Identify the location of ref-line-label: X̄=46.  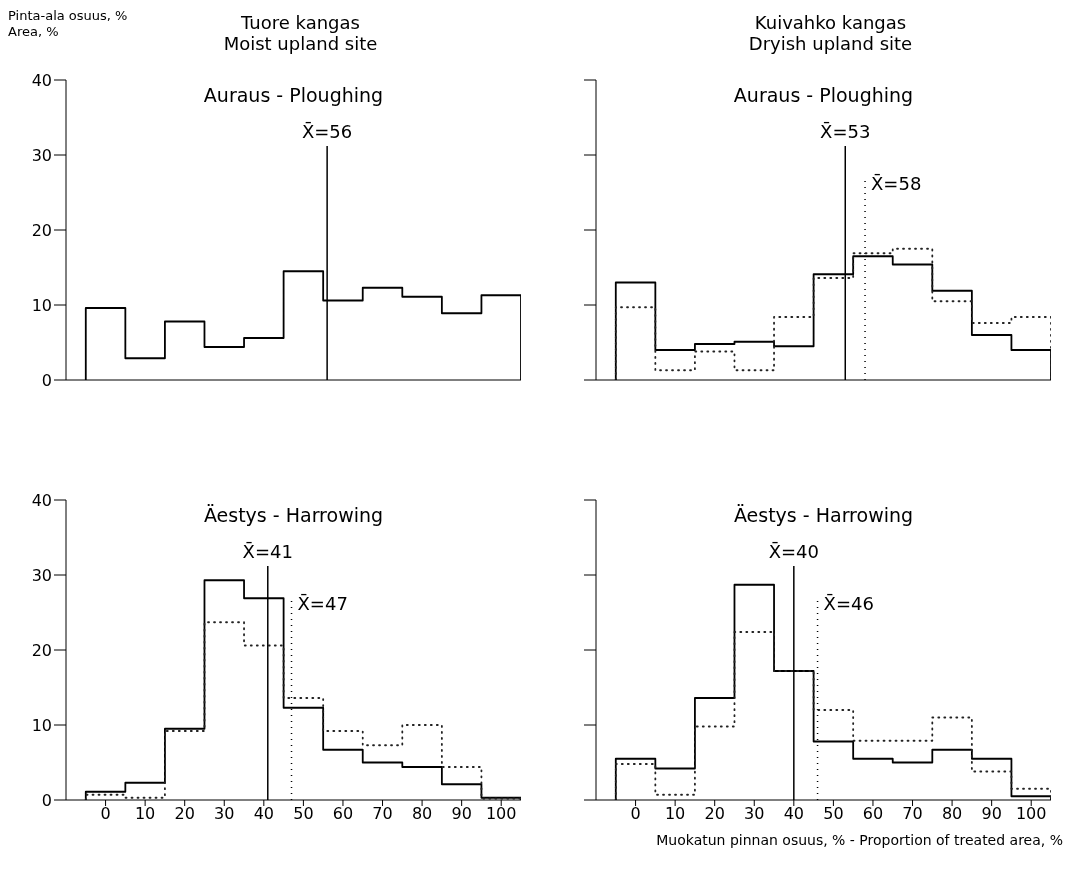
(848, 603).